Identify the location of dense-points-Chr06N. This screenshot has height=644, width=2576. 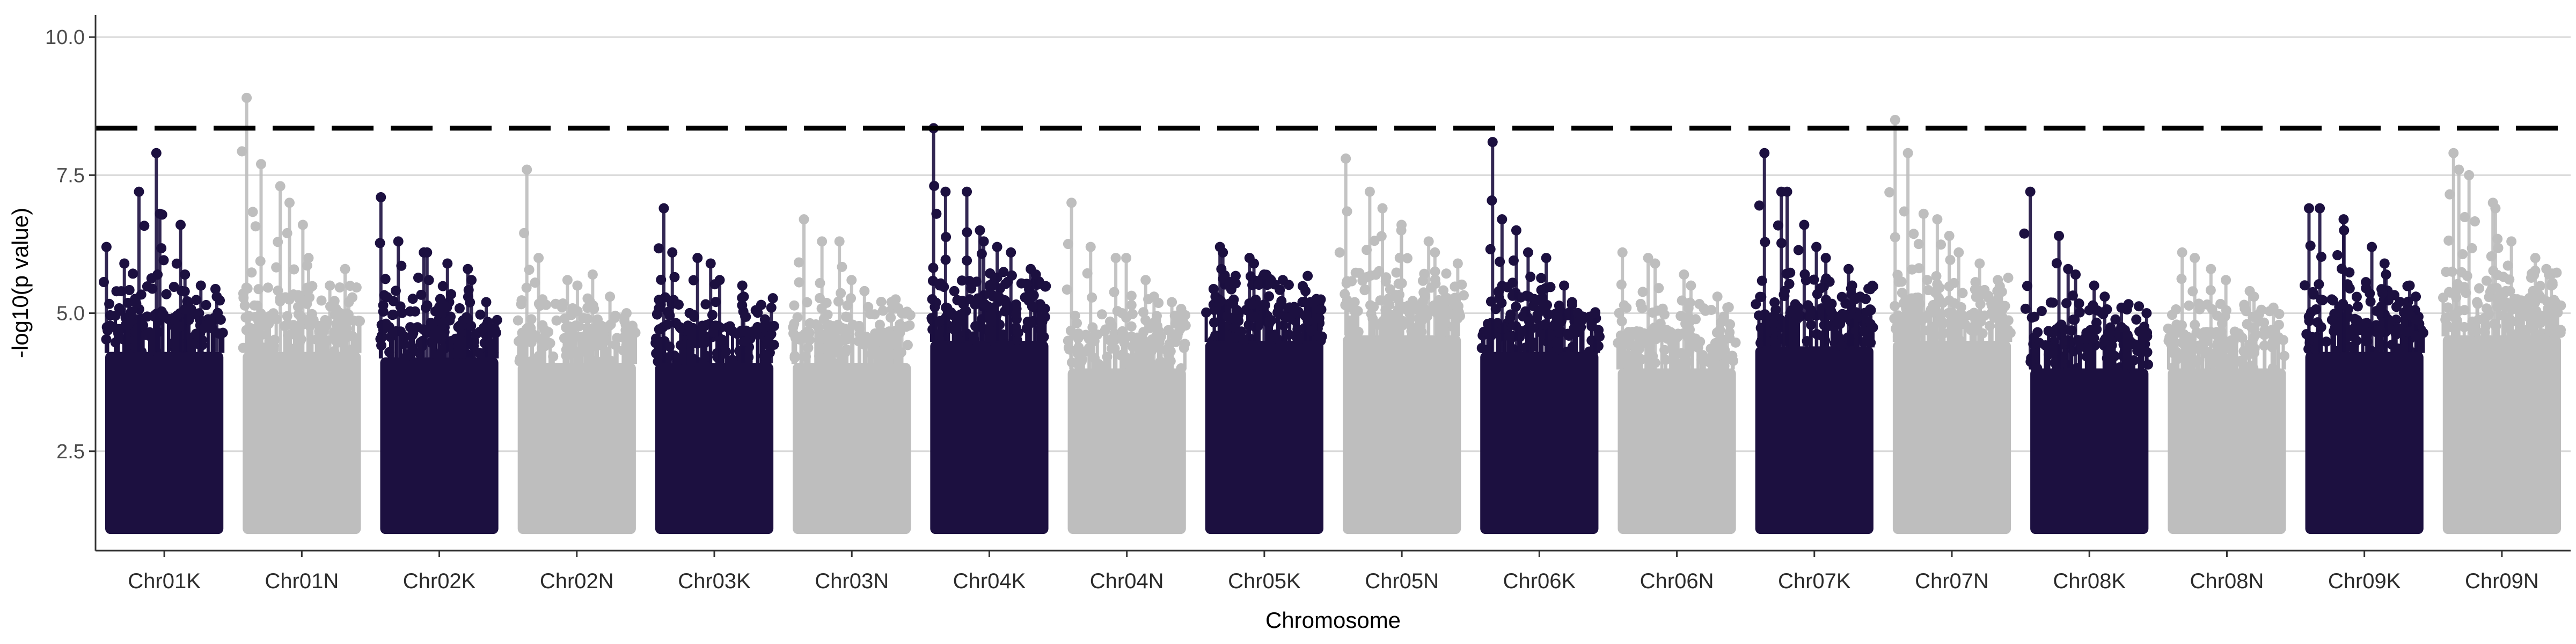
(1677, 451).